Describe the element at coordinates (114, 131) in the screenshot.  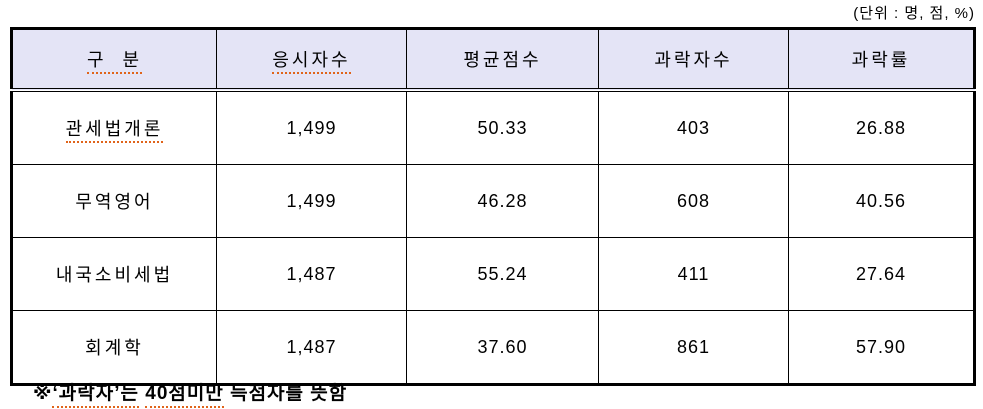
I see `subject-label: 관세법개론` at that location.